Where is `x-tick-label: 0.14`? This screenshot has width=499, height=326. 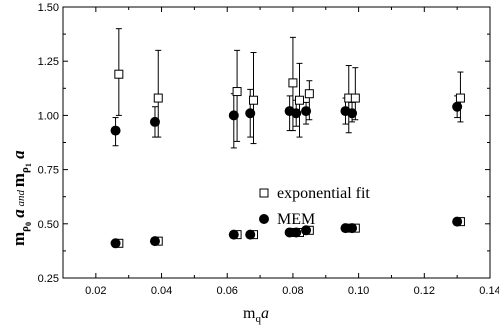
x-tick-label: 0.14 is located at coordinates (489, 291).